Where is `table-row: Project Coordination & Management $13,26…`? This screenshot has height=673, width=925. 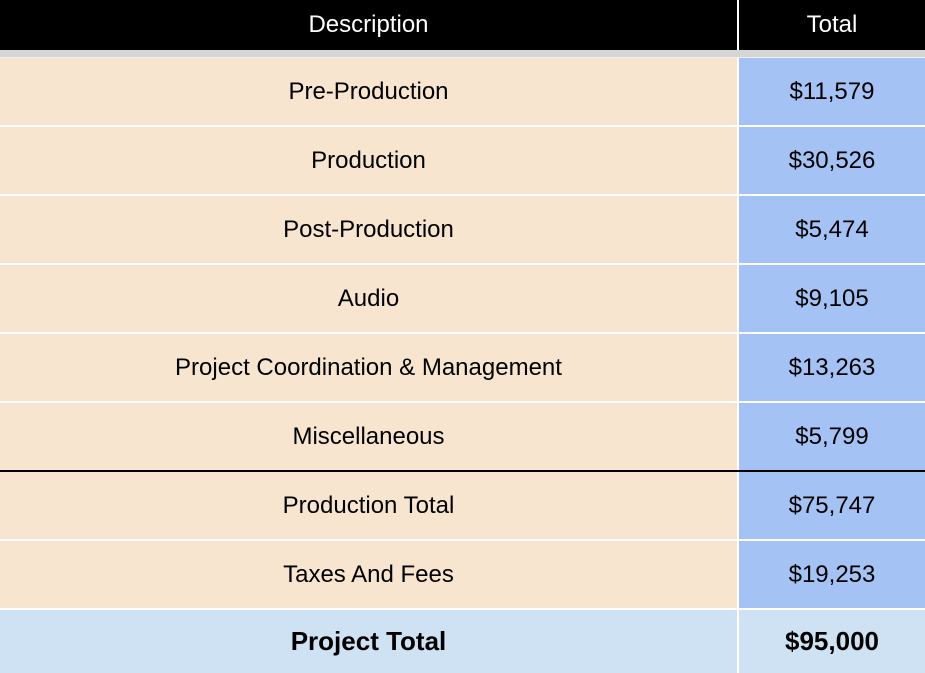 table-row: Project Coordination & Management $13,26… is located at coordinates (462, 368).